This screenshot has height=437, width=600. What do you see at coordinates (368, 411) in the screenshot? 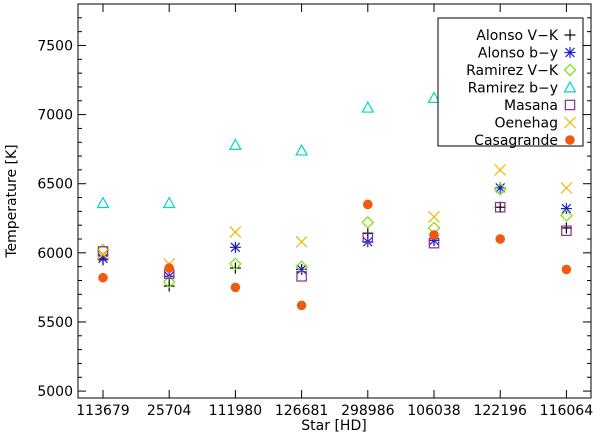
I see `x-tick-label: 298986` at bounding box center [368, 411].